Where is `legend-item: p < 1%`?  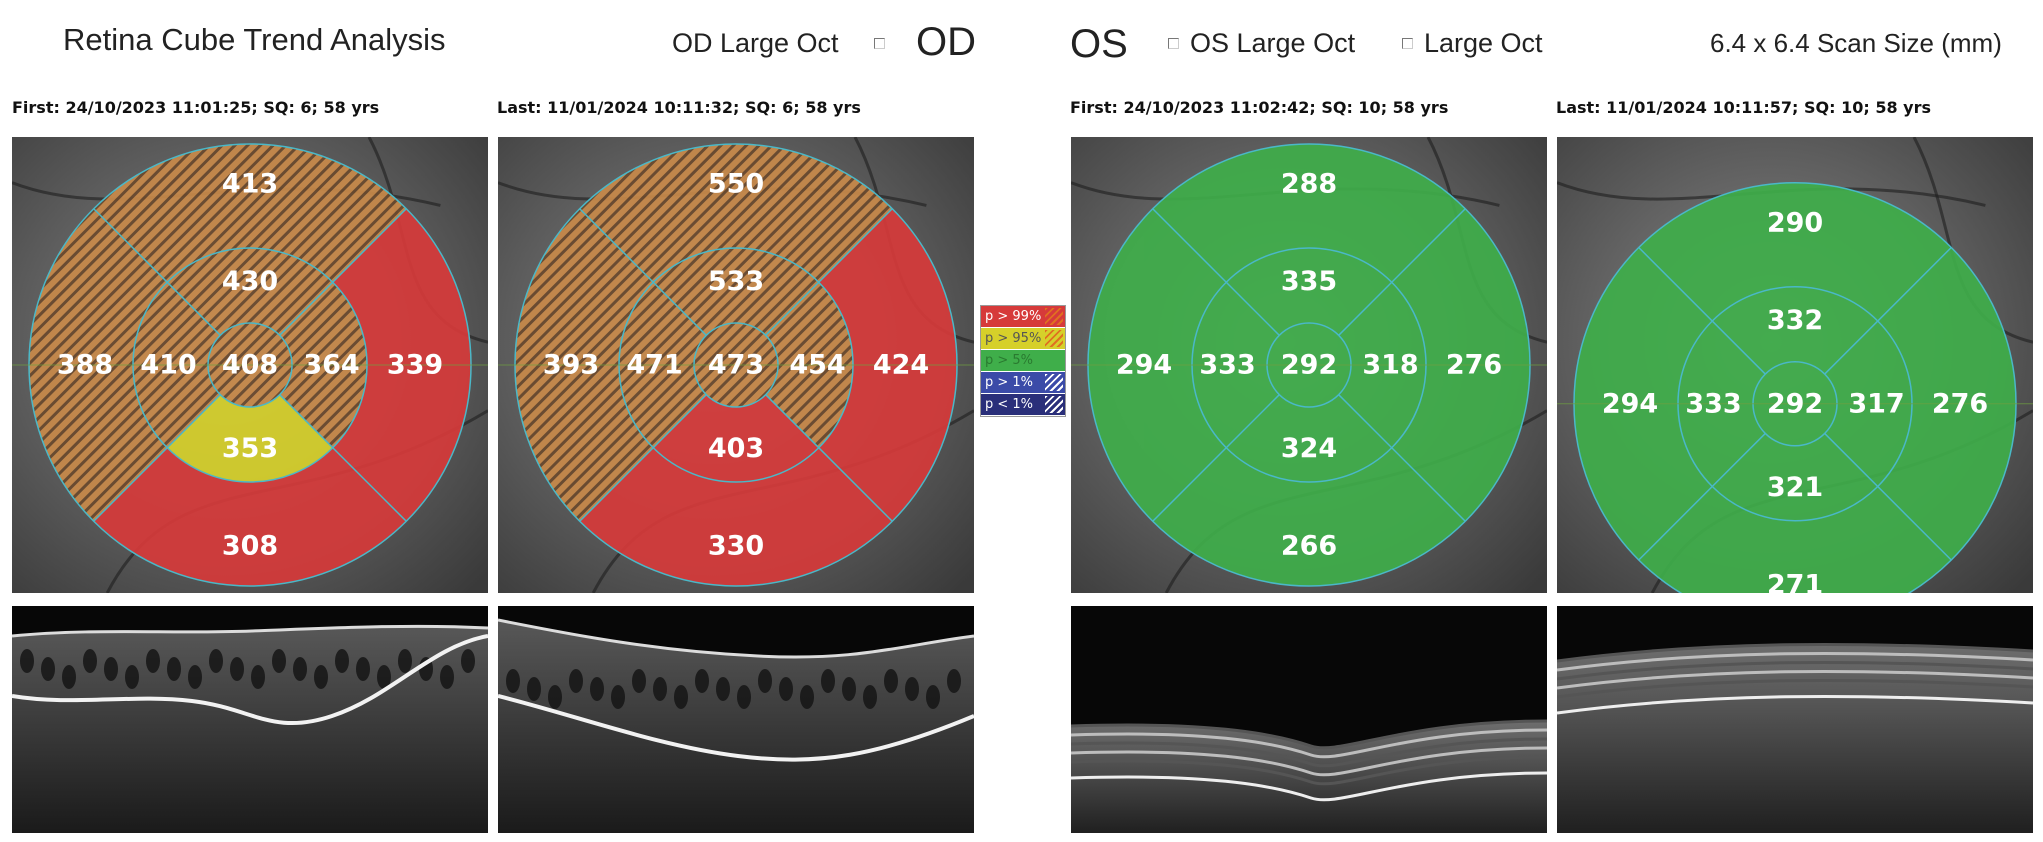 legend-item: p < 1% is located at coordinates (1023, 405).